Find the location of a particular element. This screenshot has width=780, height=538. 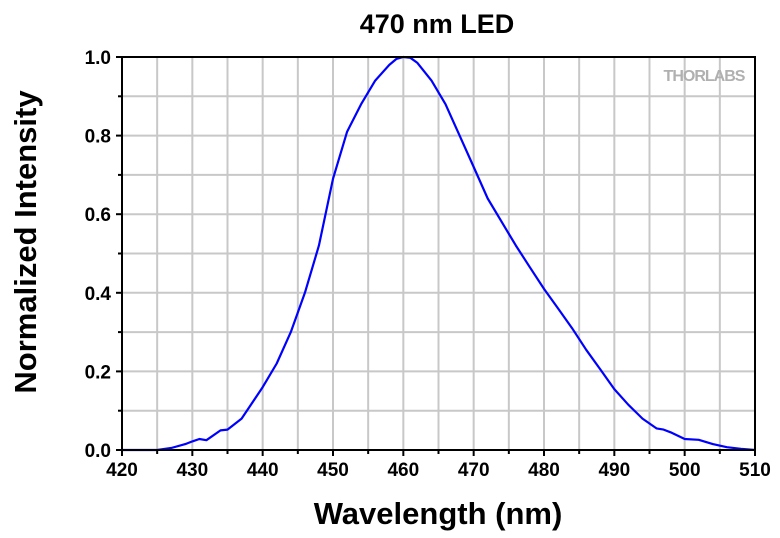

x-tick-label: 500 is located at coordinates (685, 470).